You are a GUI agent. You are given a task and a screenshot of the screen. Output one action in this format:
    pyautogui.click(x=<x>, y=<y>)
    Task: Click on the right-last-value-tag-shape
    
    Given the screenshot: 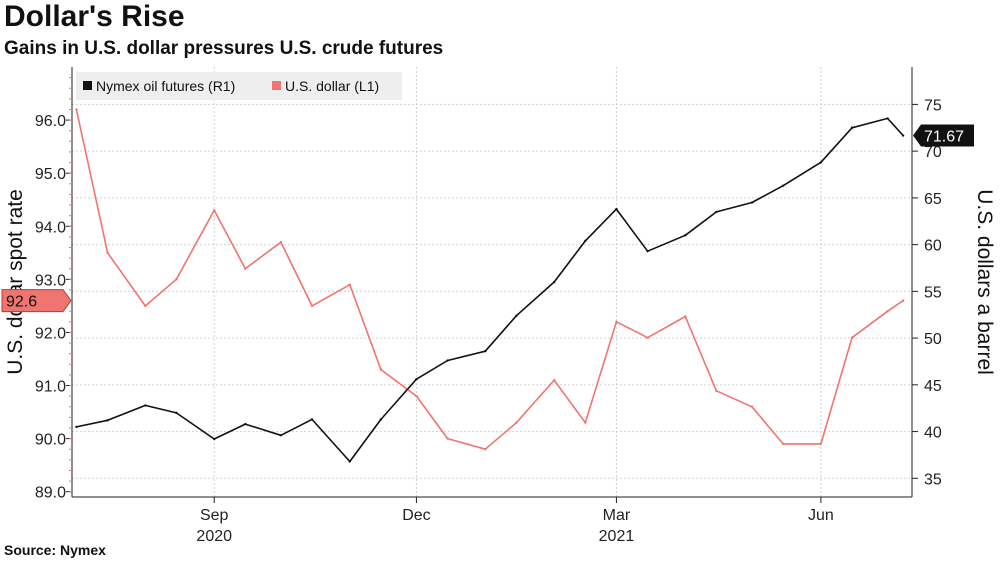 What is the action you would take?
    pyautogui.click(x=943, y=135)
    